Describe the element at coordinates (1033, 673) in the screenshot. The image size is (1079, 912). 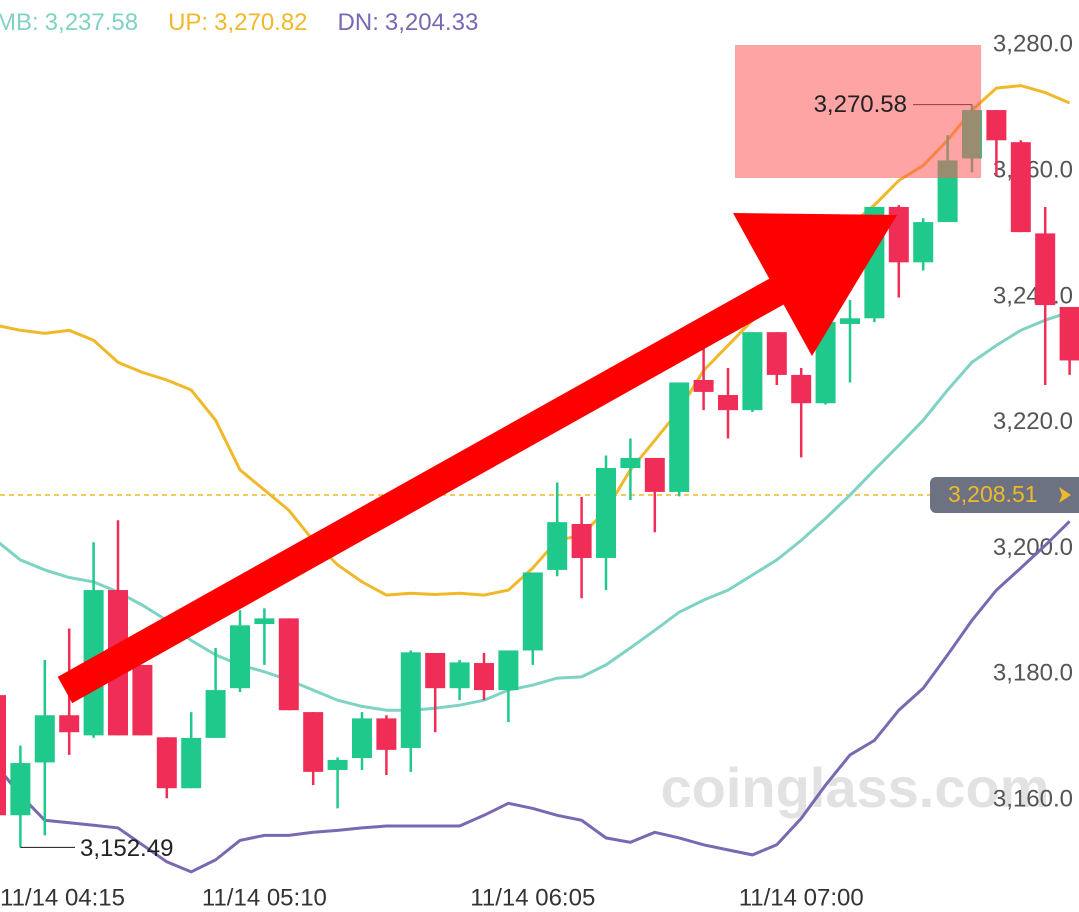
I see `y-tick-label: 3,180.0` at that location.